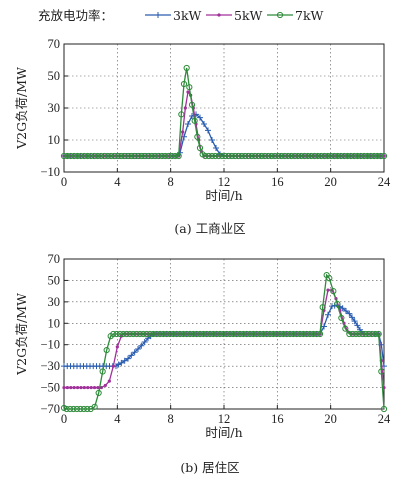 This screenshot has width=409, height=480. Describe the element at coordinates (21, 108) in the screenshot. I see `y-axis-label: V2G负荷/MW` at that location.